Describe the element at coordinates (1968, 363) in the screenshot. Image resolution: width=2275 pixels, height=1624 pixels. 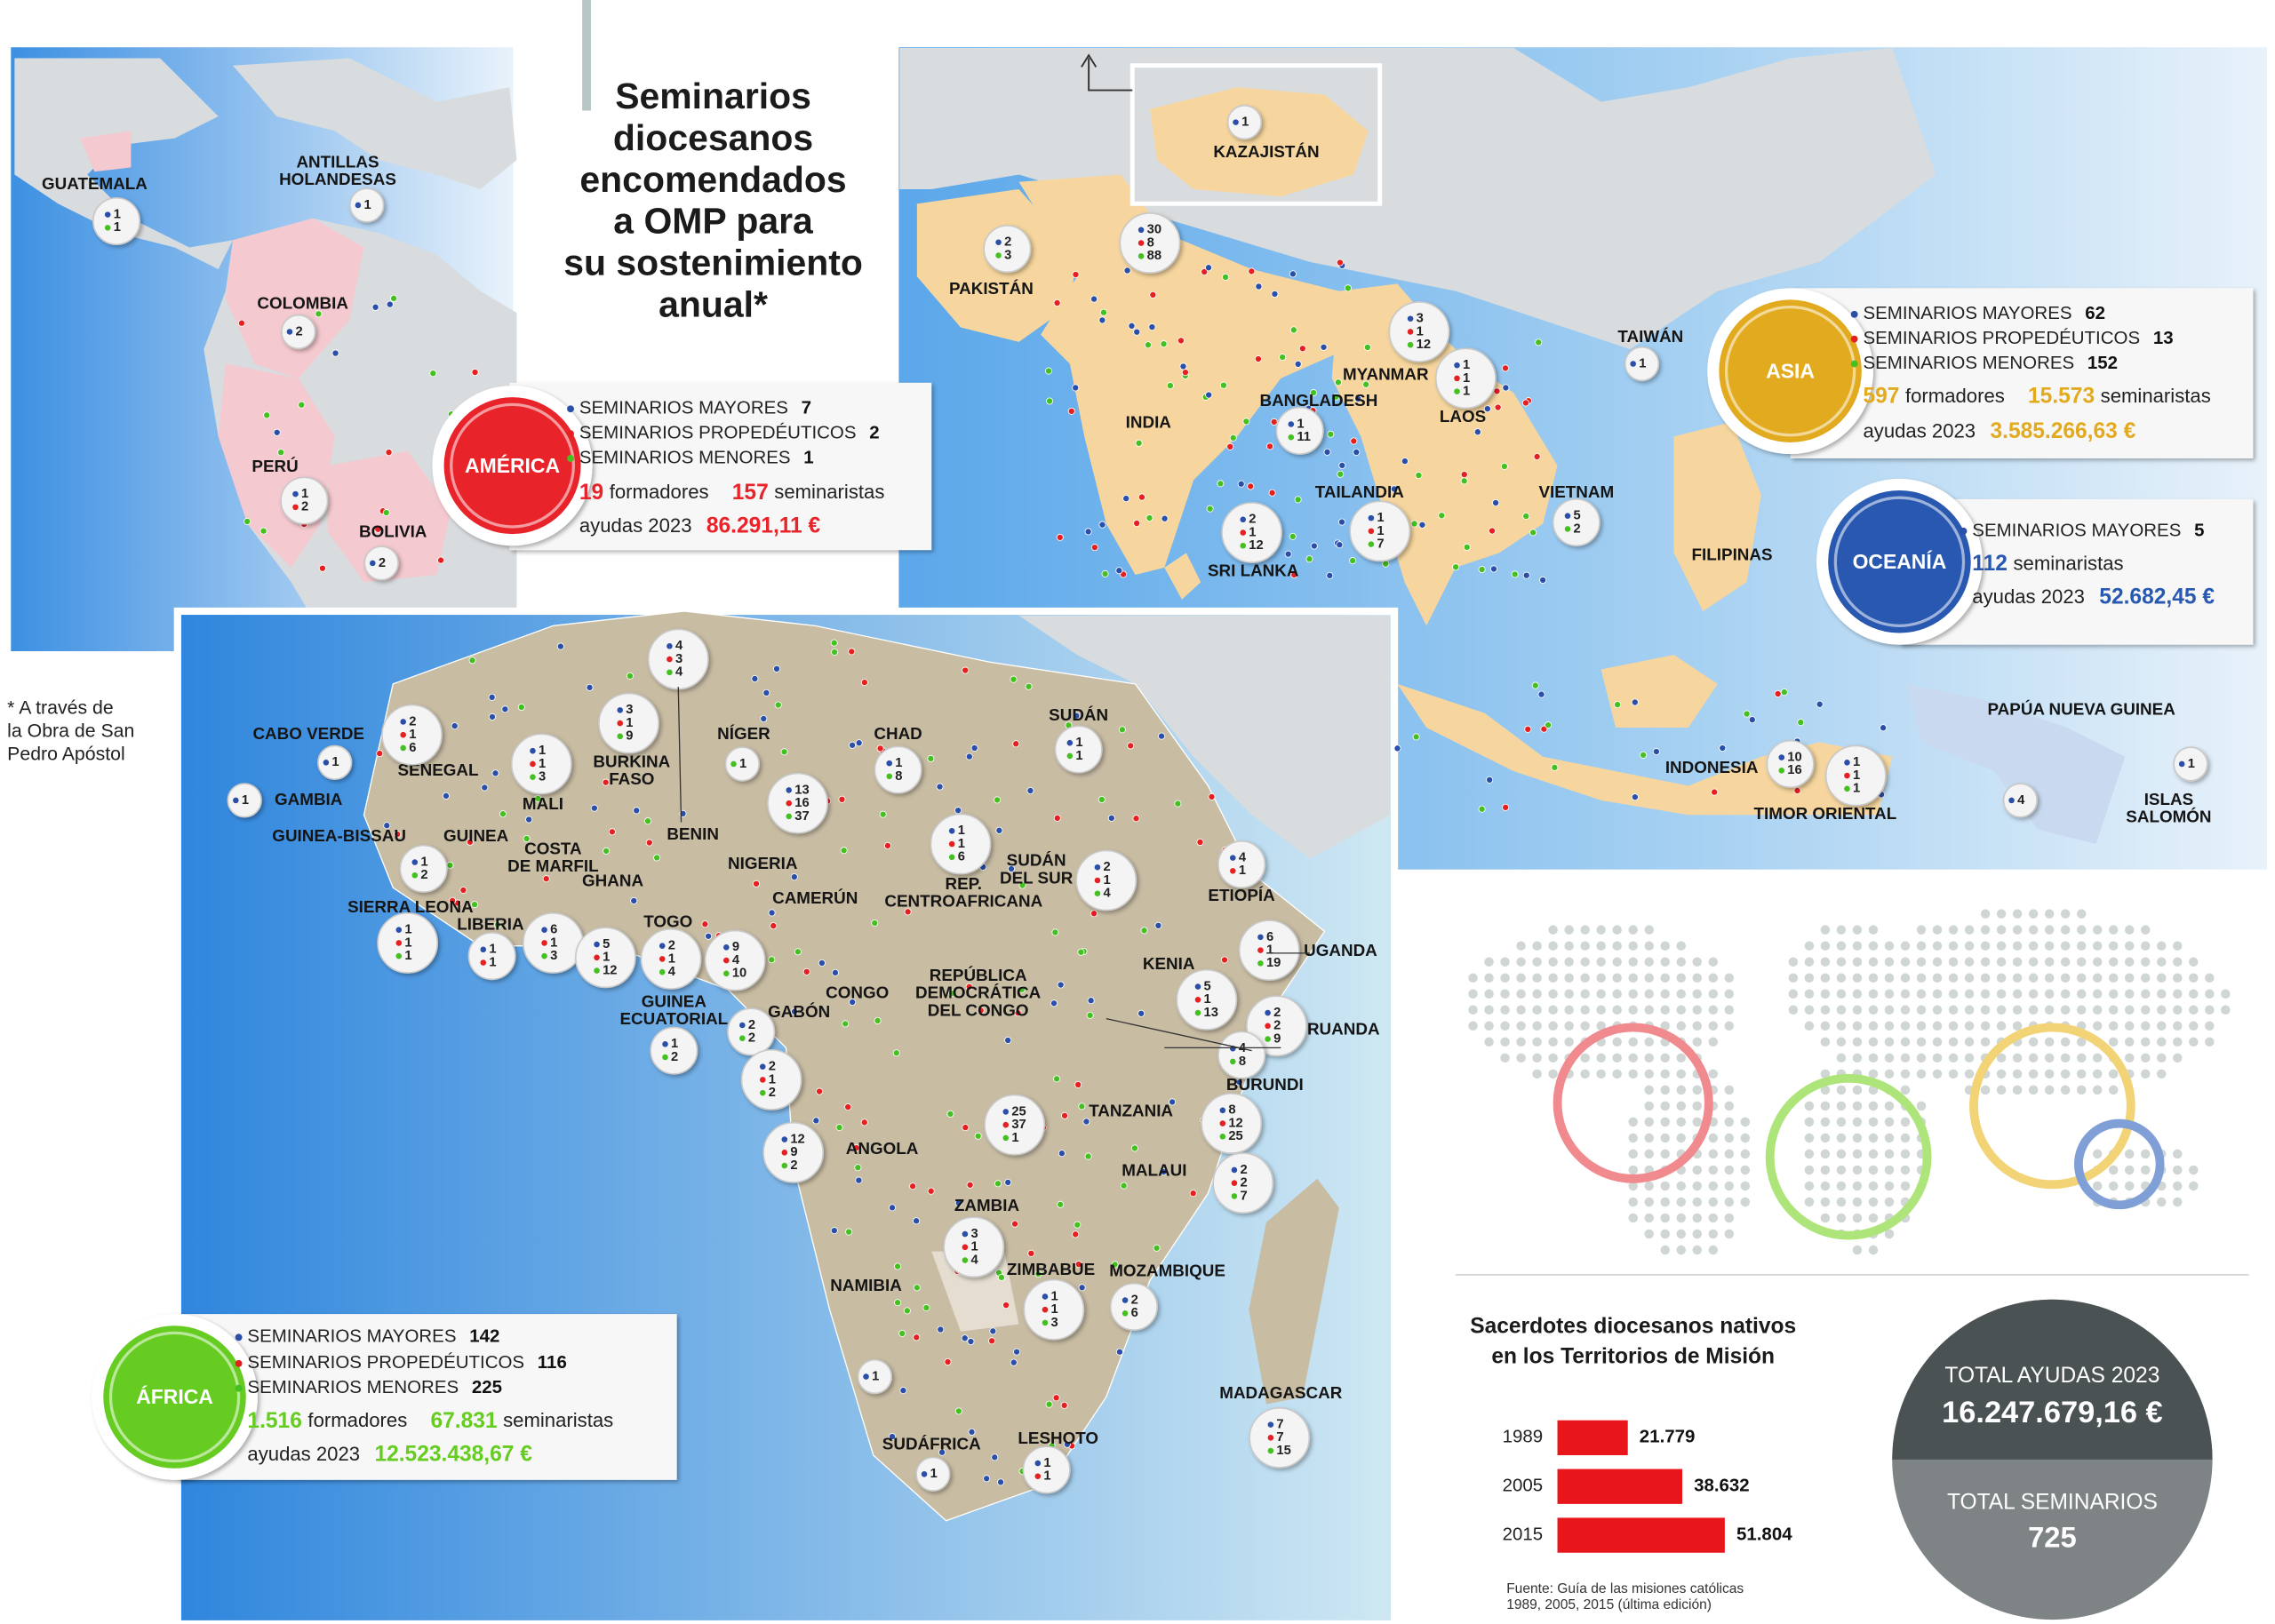
I see `row-label: SEMINARIOS MENORES` at that location.